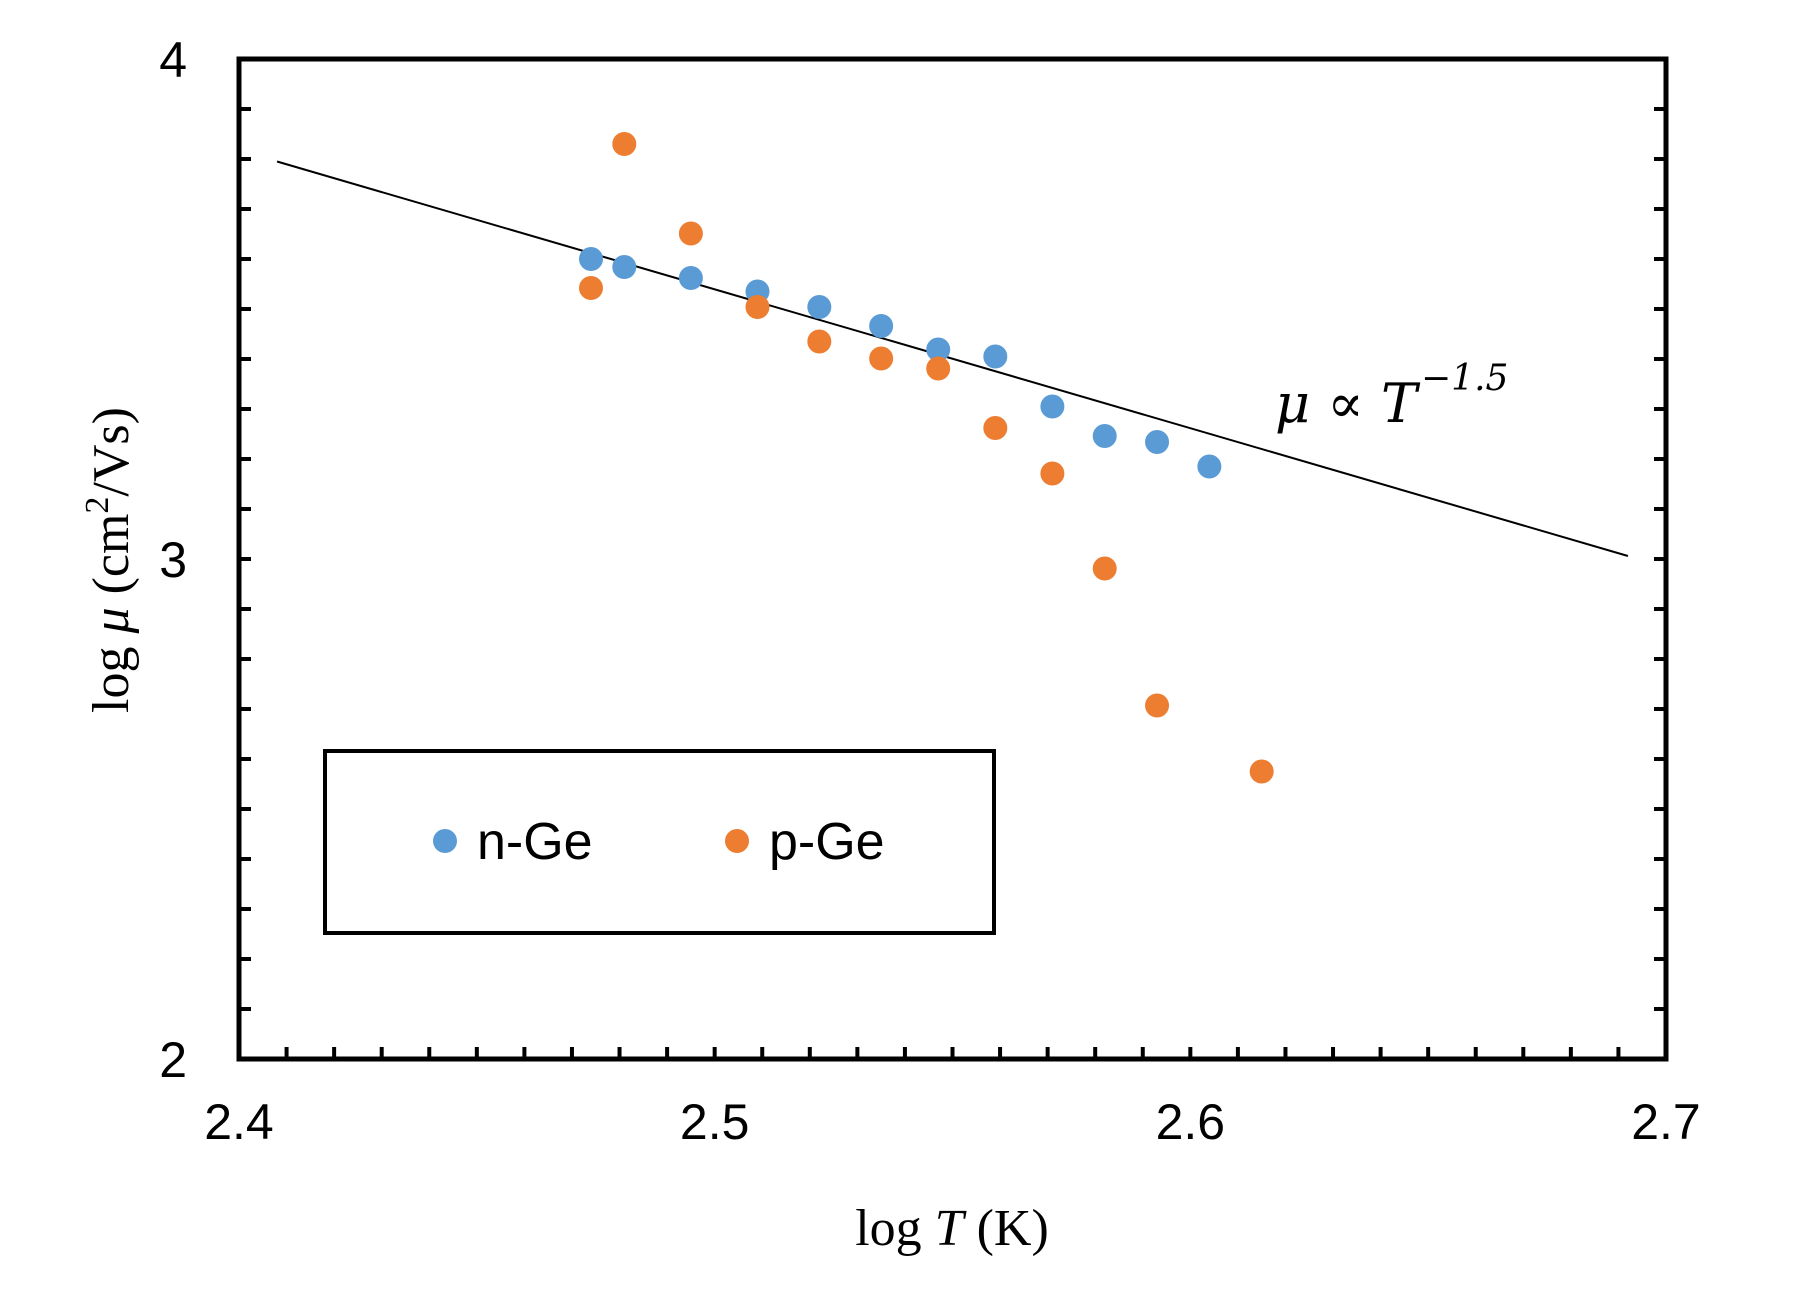 This screenshot has width=1819, height=1299. I want to click on x-tick-label: 2.7, so click(1666, 1122).